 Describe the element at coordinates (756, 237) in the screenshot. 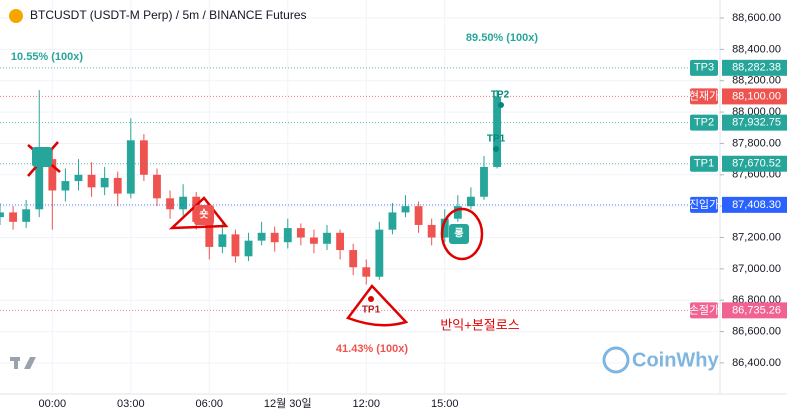

I see `y-tick-label: 87,200.00` at that location.